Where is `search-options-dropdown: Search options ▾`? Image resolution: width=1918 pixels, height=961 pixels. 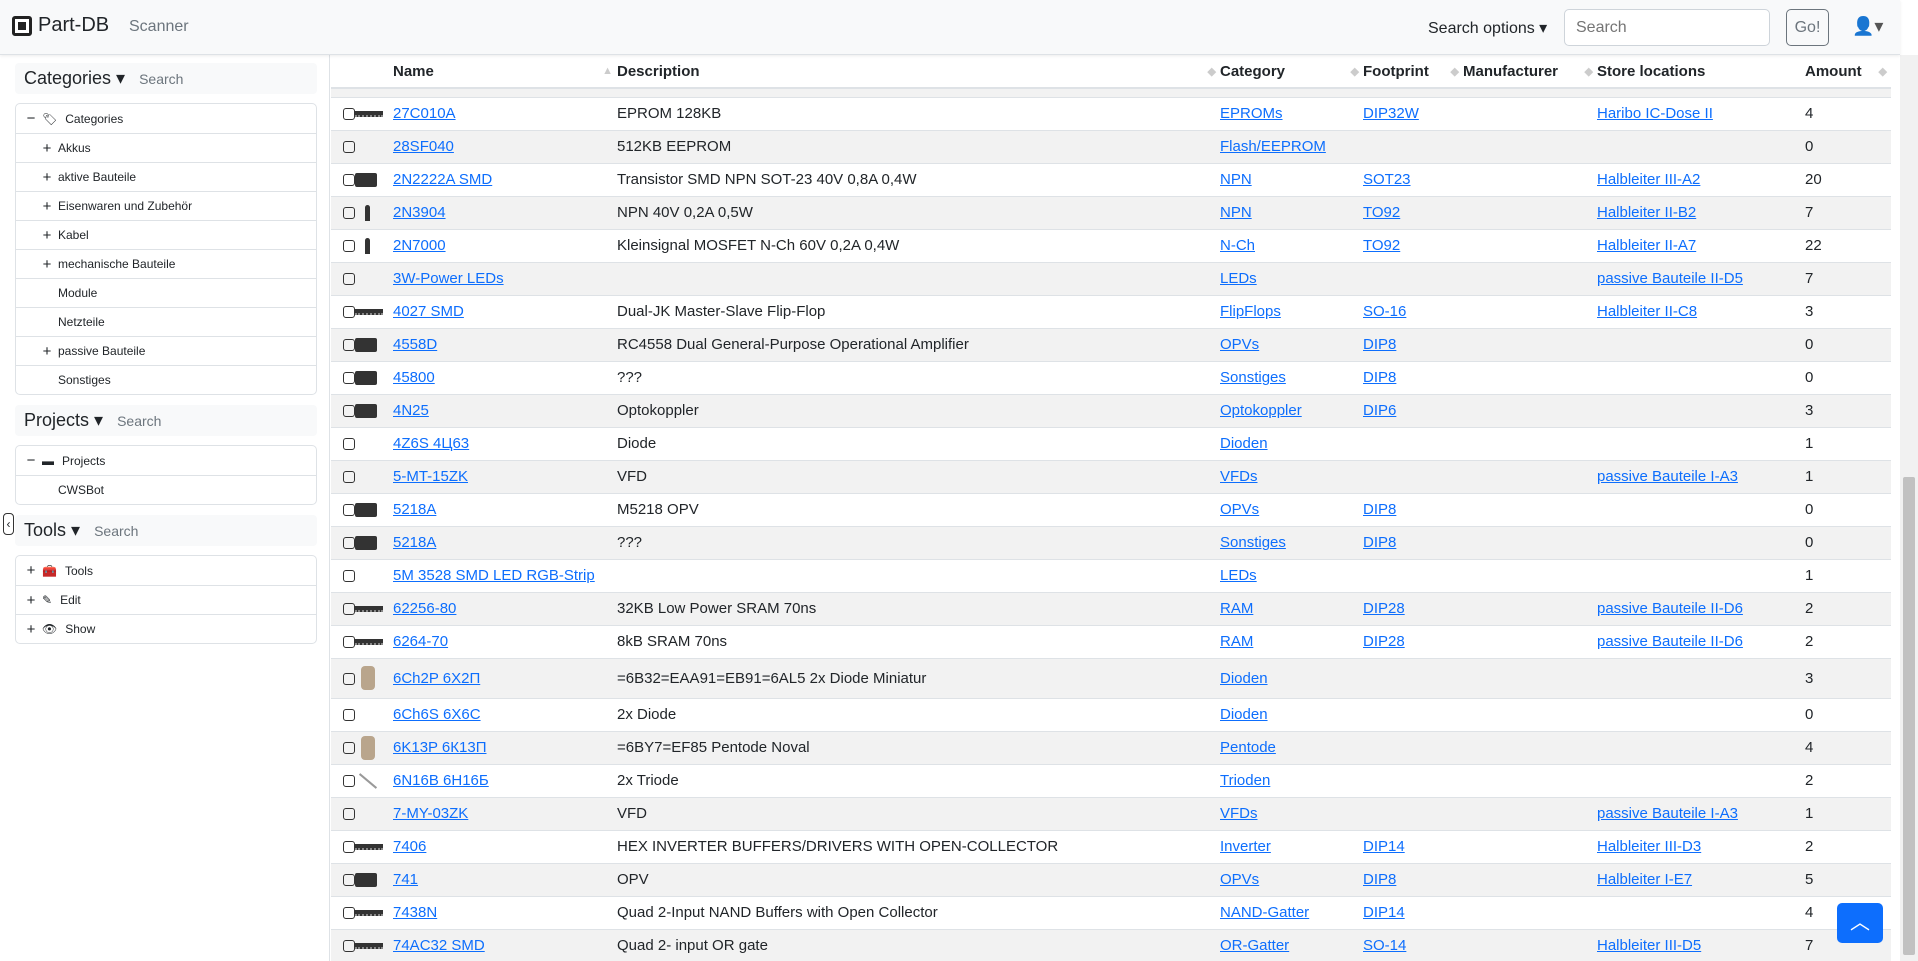 search-options-dropdown: Search options ▾ is located at coordinates (1488, 28).